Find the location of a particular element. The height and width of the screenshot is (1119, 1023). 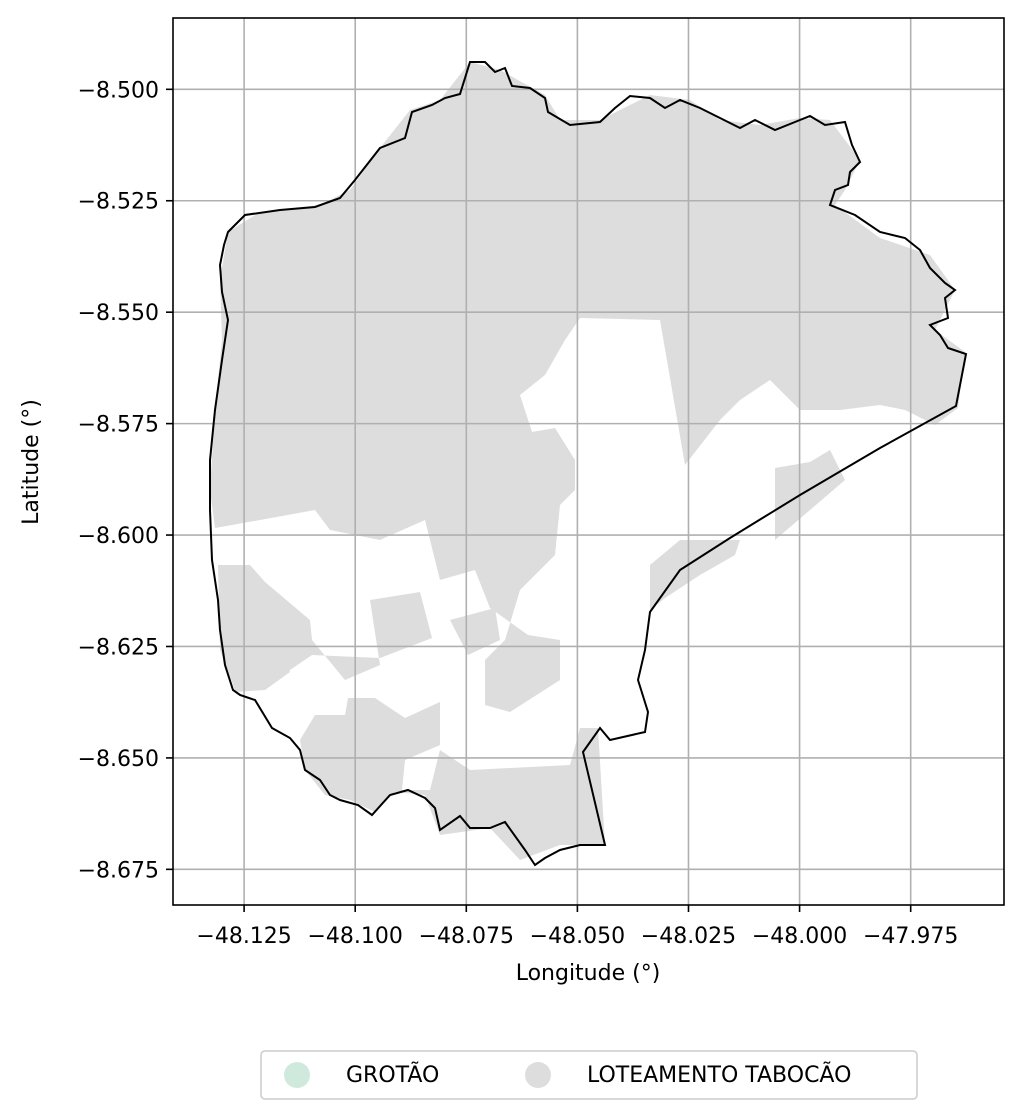

x-tick-label: −48.125 is located at coordinates (243, 936).